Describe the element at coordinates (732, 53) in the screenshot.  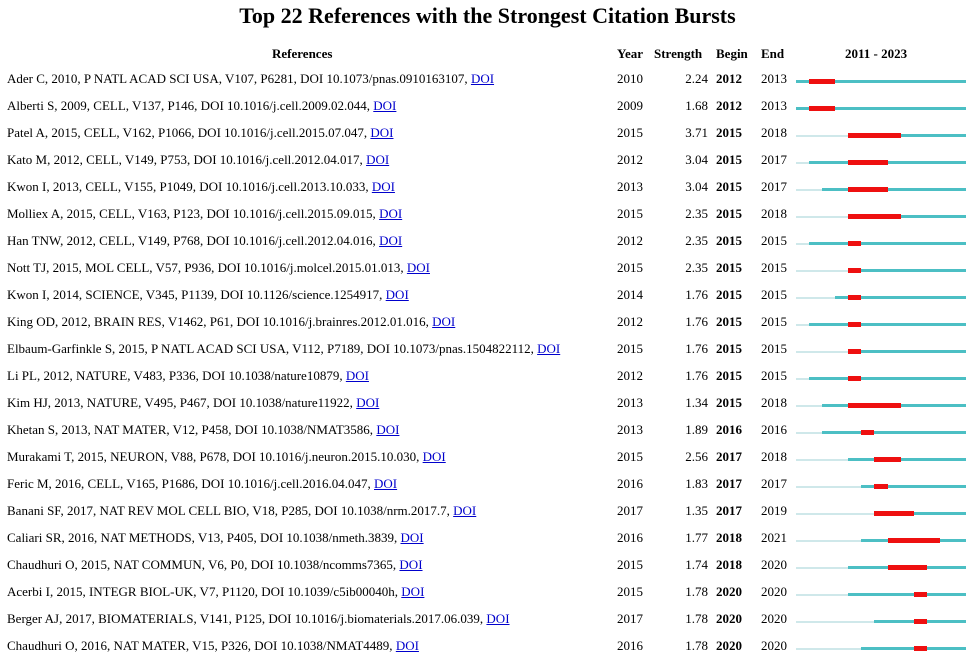
I see `begin-header: Begin` at that location.